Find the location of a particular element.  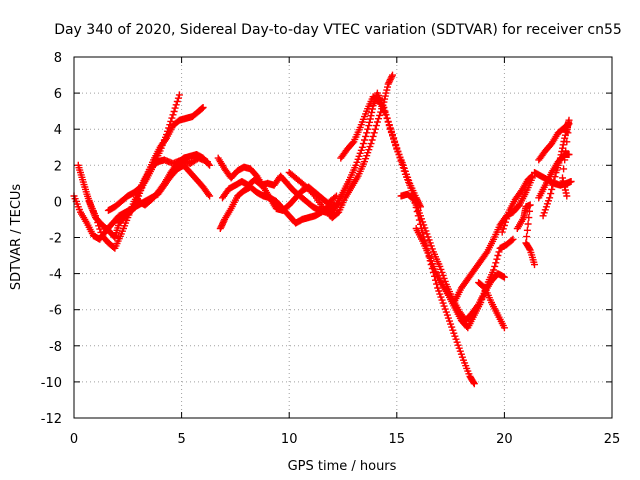

series-arc-d is located at coordinates (155, 159).